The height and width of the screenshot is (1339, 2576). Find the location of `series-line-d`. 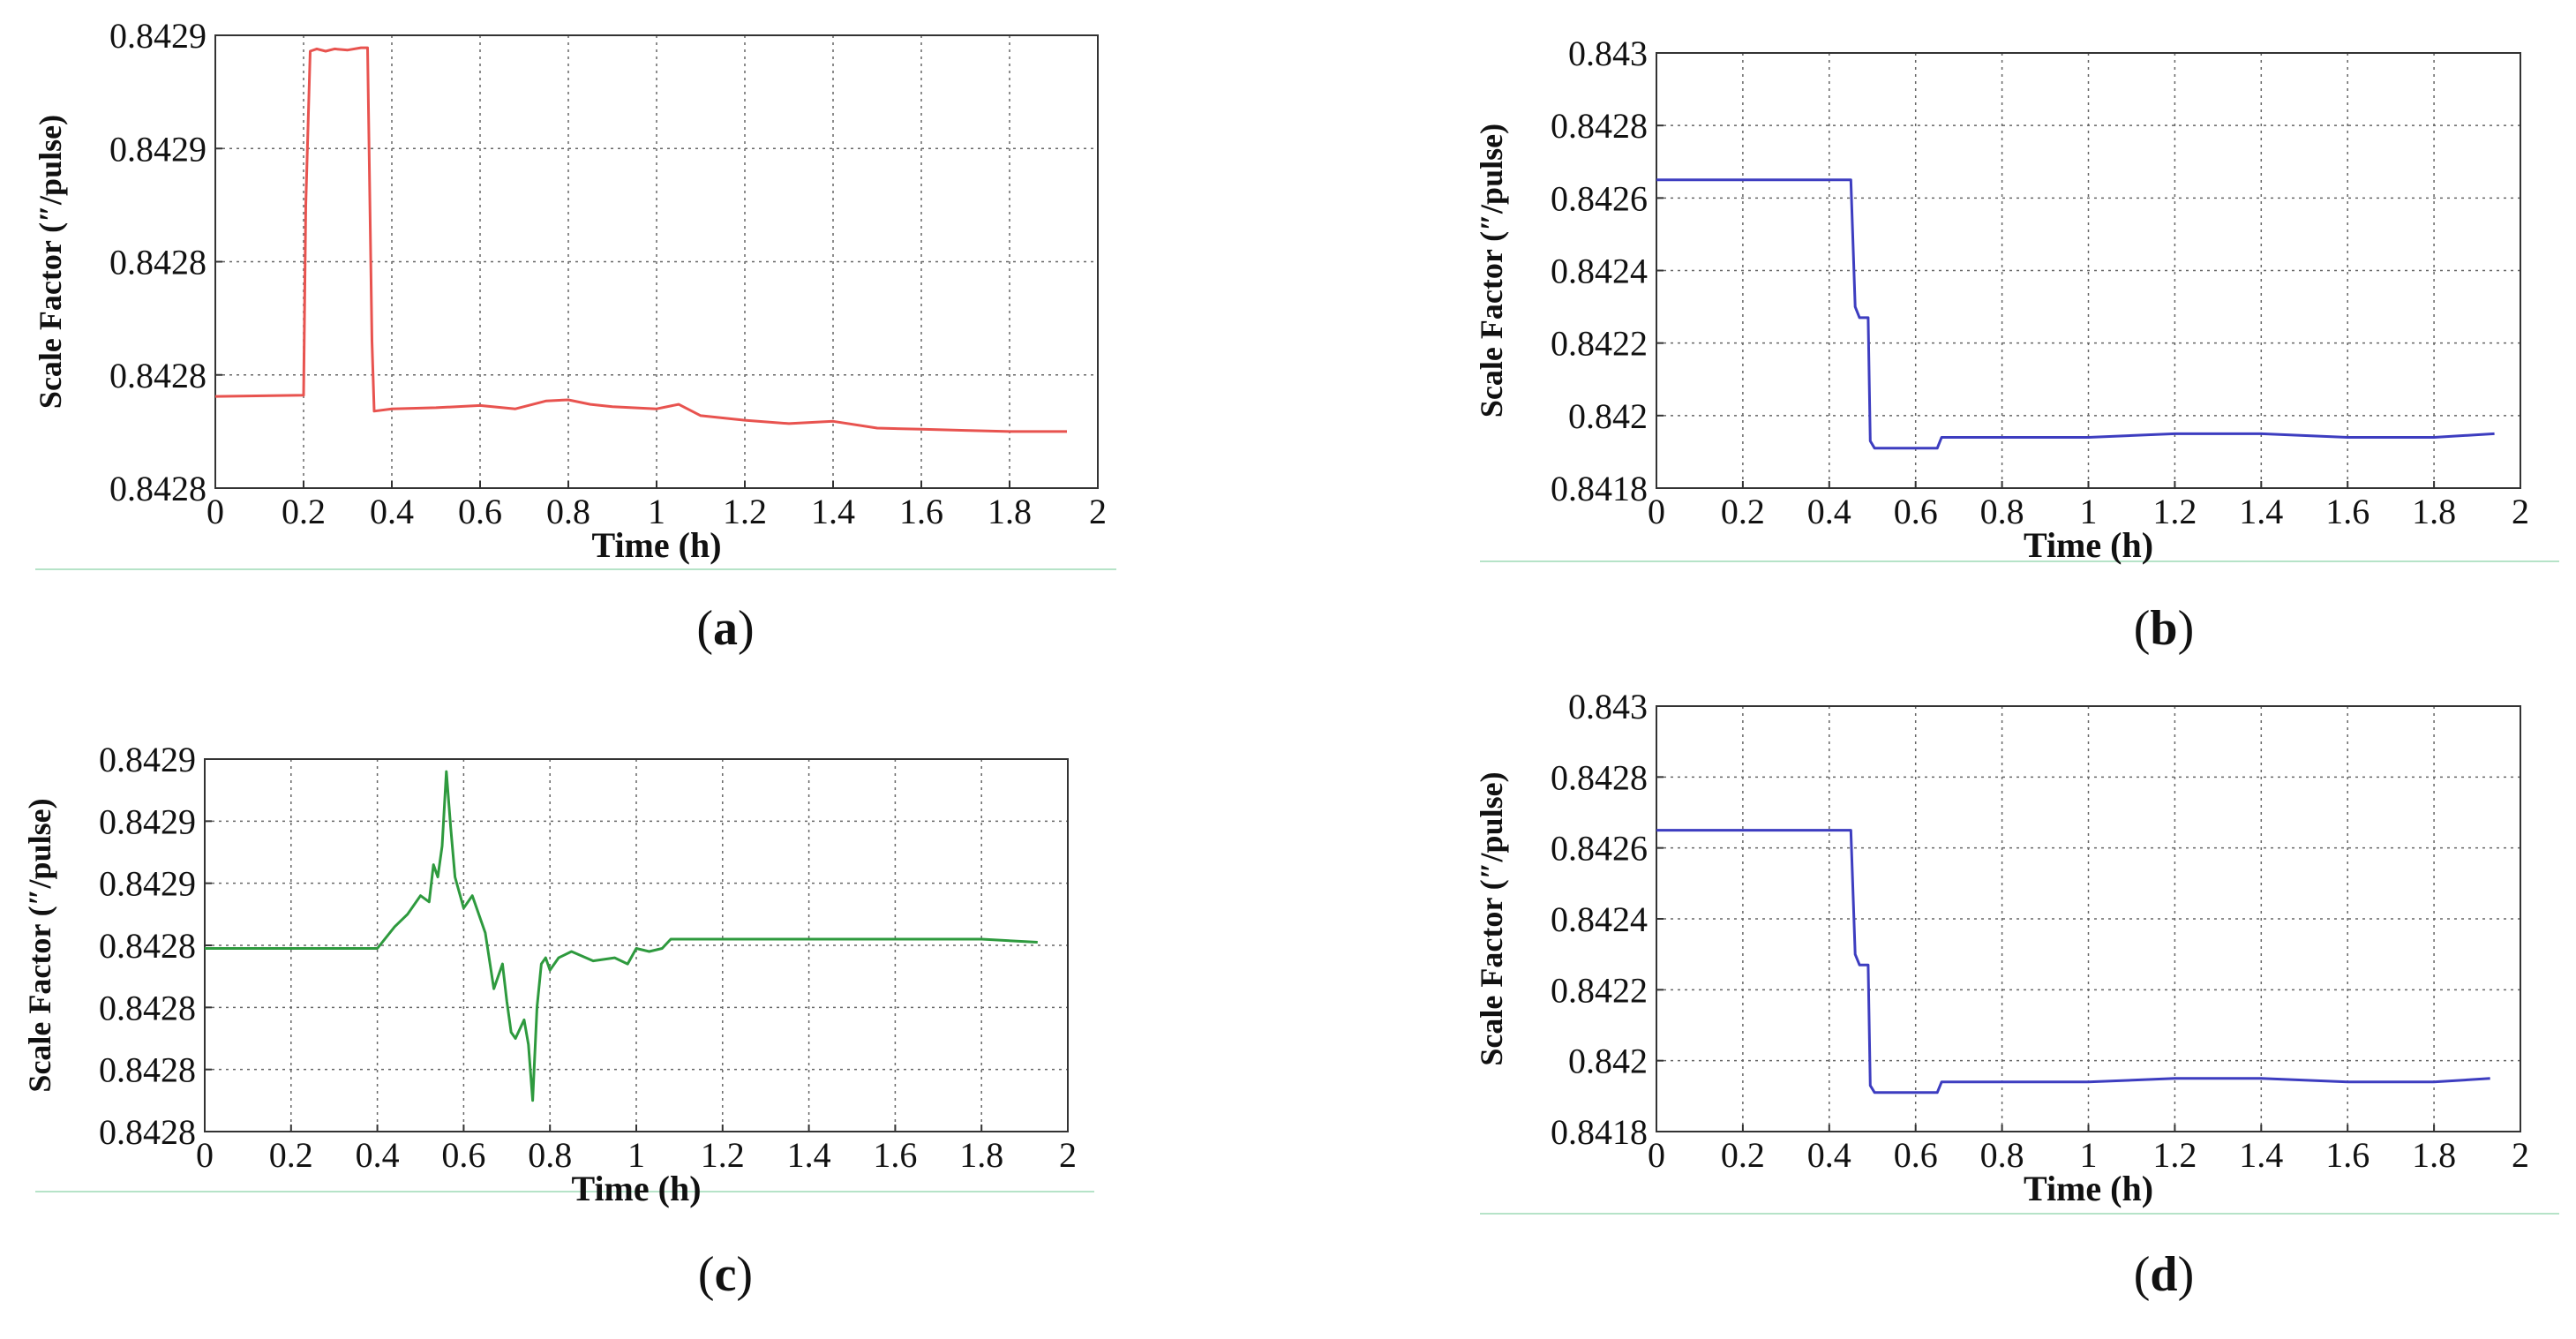

series-line-d is located at coordinates (2073, 962).